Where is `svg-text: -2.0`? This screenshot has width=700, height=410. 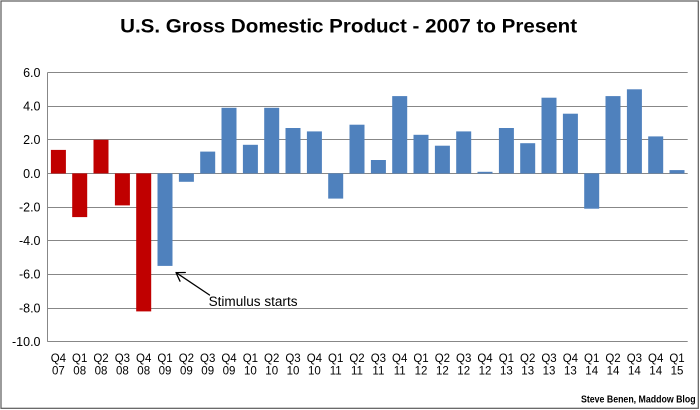
svg-text: -2.0 is located at coordinates (30, 207).